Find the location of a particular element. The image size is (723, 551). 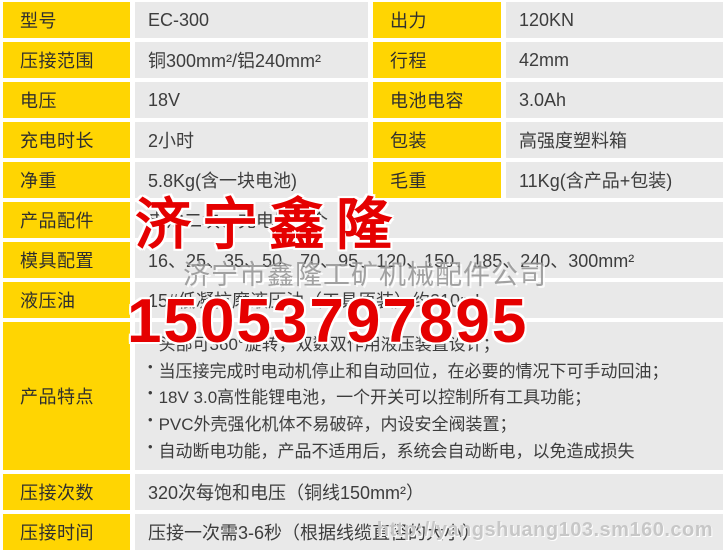

feature-item: • 18V 3.0高性能锂电池，一个开关可以控制所有工具功能； is located at coordinates (431, 395).